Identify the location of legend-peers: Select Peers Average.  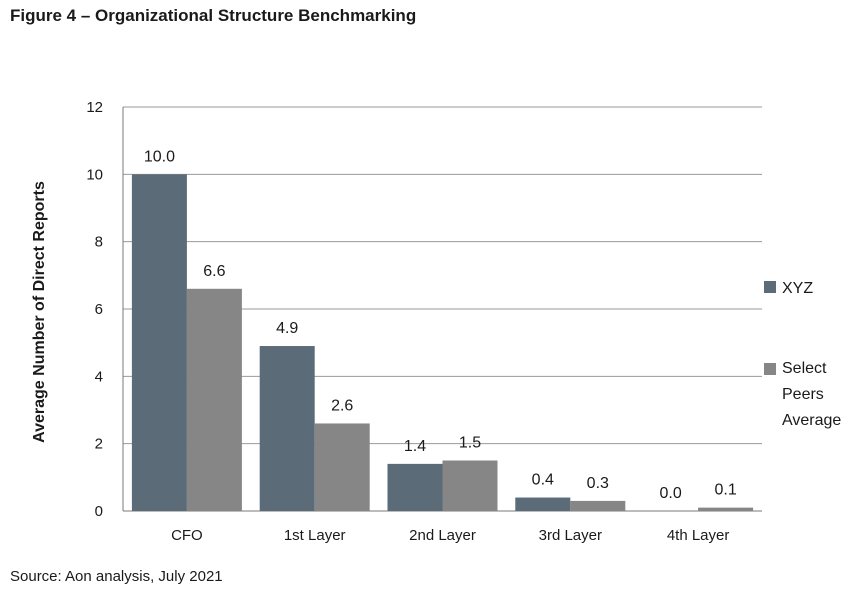
(812, 395).